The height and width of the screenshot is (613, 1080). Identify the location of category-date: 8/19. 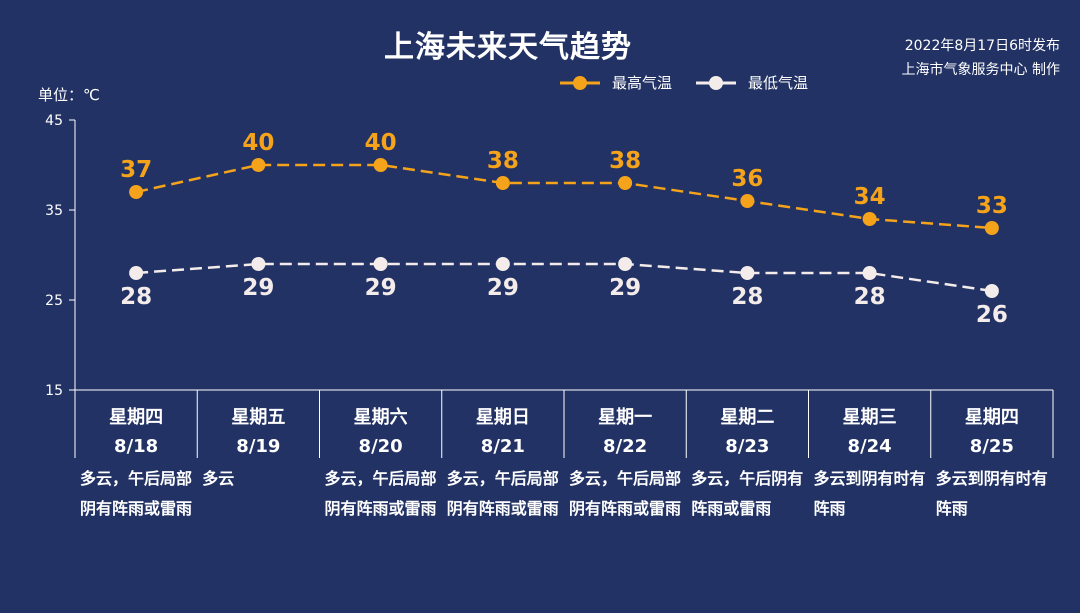
(258, 446).